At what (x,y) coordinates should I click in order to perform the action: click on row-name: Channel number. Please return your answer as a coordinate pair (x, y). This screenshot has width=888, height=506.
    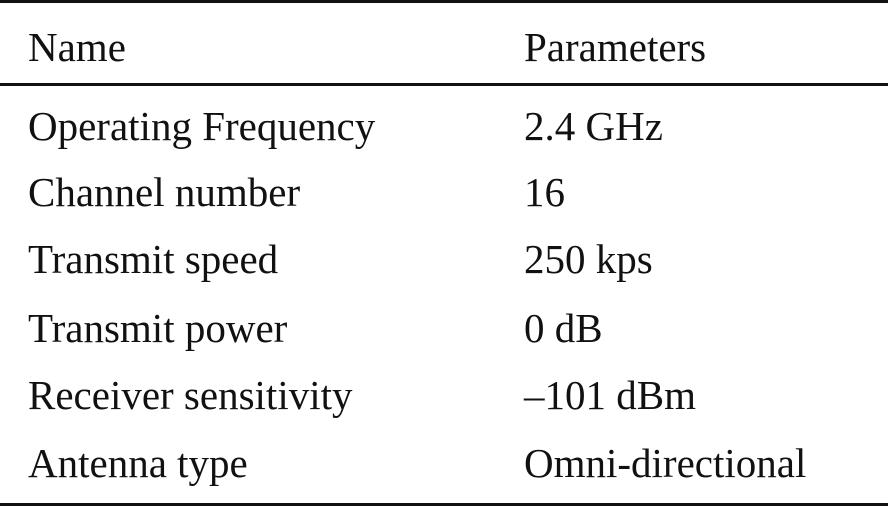
    Looking at the image, I should click on (164, 192).